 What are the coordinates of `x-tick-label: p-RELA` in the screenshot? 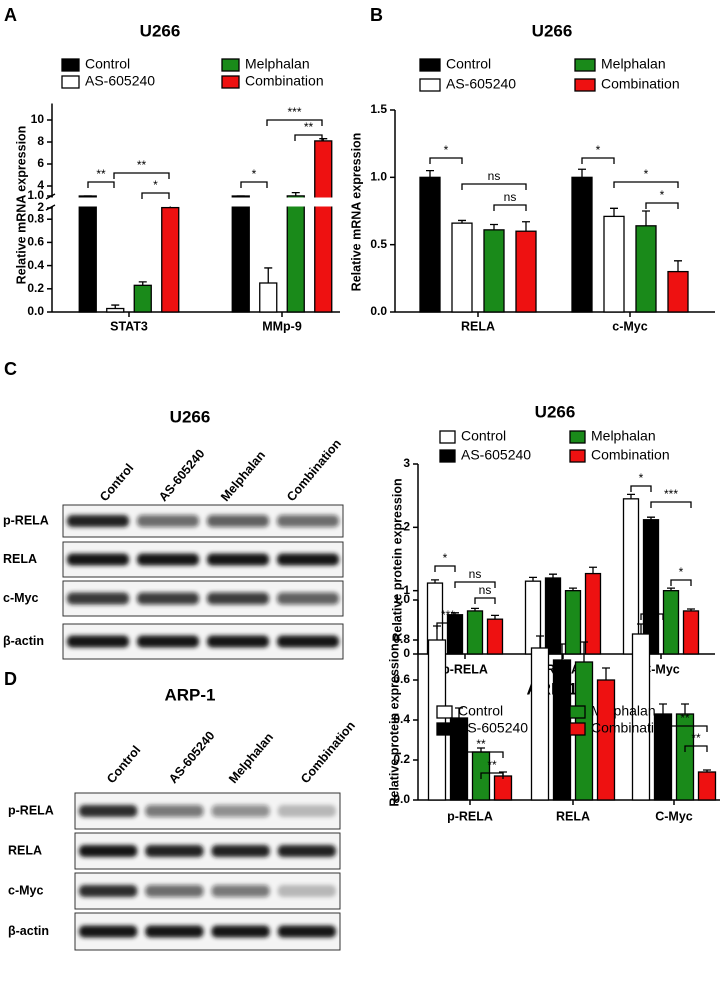 It's located at (465, 669).